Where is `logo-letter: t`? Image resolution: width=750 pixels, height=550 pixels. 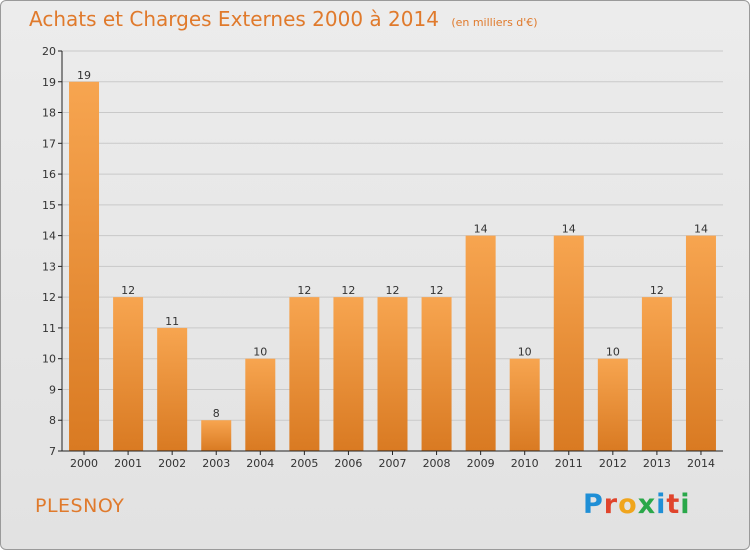 logo-letter: t is located at coordinates (673, 504).